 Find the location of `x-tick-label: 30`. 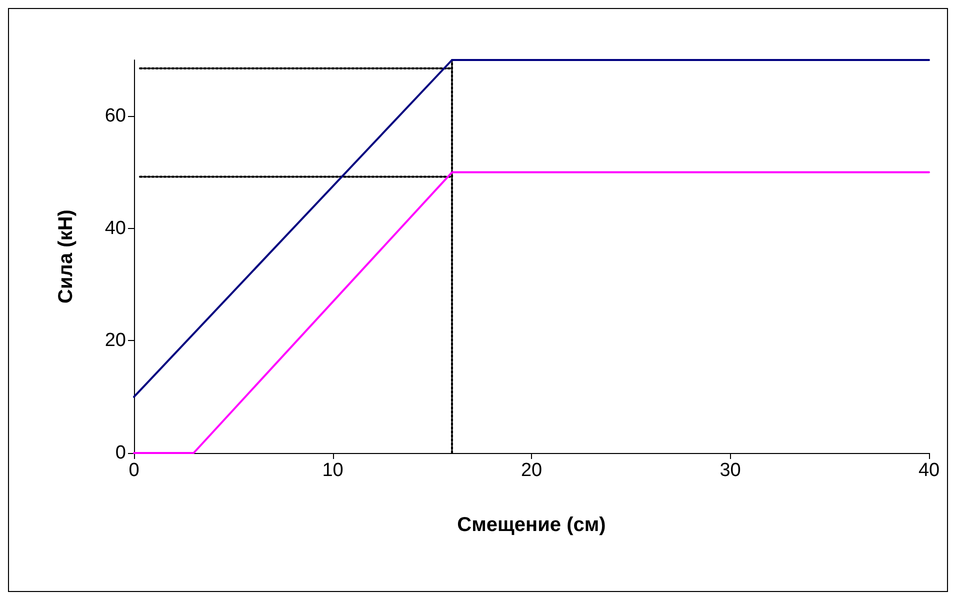

x-tick-label: 30 is located at coordinates (730, 470).